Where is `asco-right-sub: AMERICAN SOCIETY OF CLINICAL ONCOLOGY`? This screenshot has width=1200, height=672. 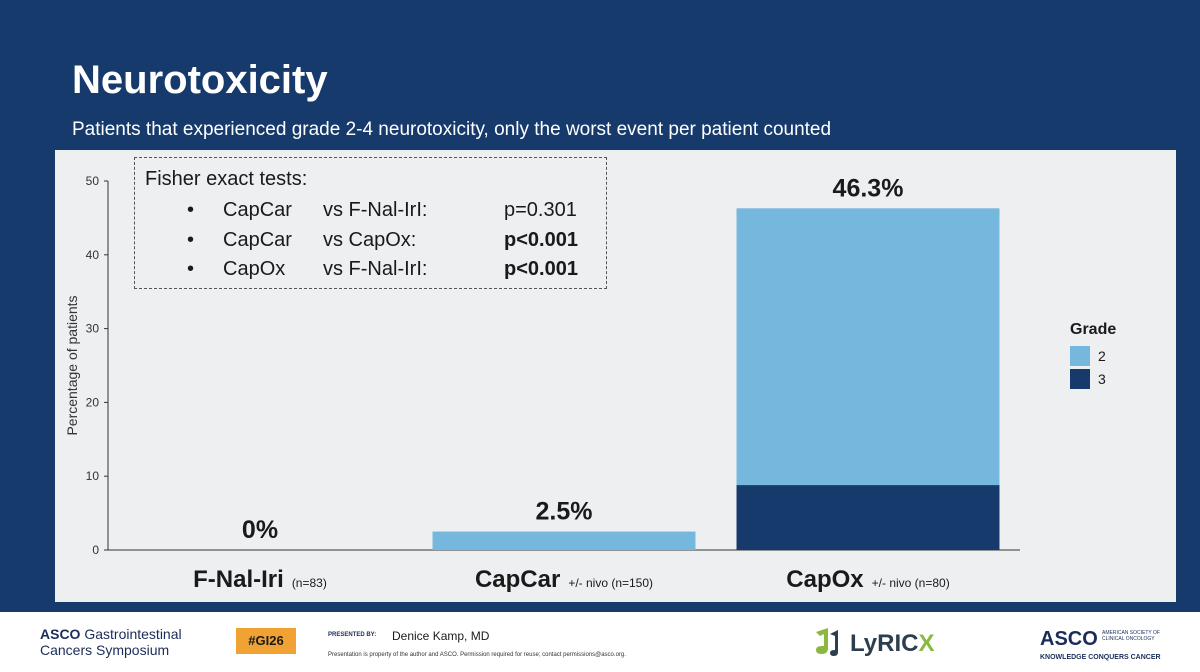 asco-right-sub: AMERICAN SOCIETY OF CLINICAL ONCOLOGY is located at coordinates (1131, 636).